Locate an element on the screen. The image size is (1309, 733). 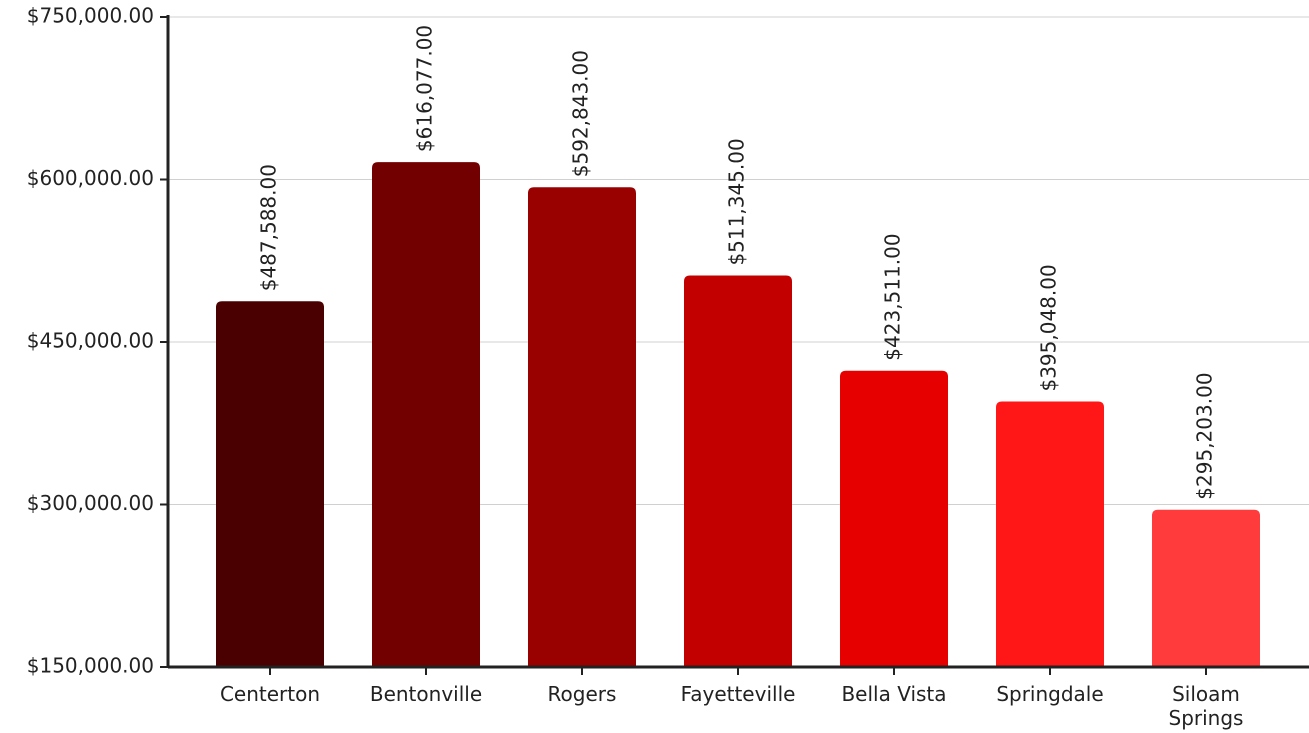
value-label: $295,203.00 is located at coordinates (1205, 435).